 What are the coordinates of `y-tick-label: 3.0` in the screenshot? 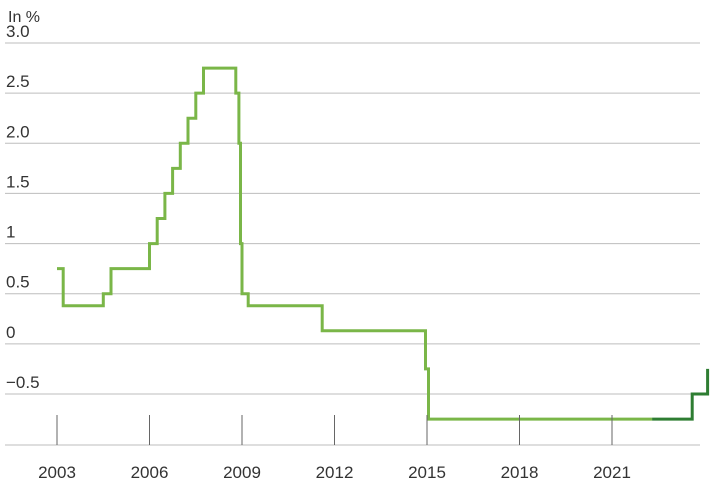 It's located at (18, 31).